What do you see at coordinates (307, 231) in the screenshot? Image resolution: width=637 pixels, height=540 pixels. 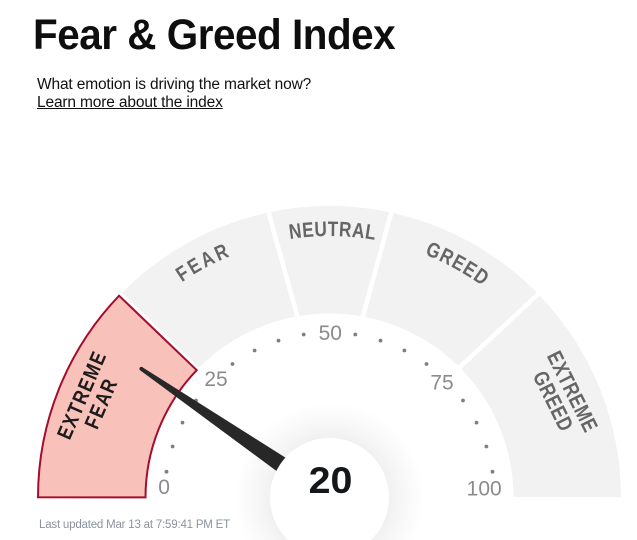 I see `svg-text: E` at bounding box center [307, 231].